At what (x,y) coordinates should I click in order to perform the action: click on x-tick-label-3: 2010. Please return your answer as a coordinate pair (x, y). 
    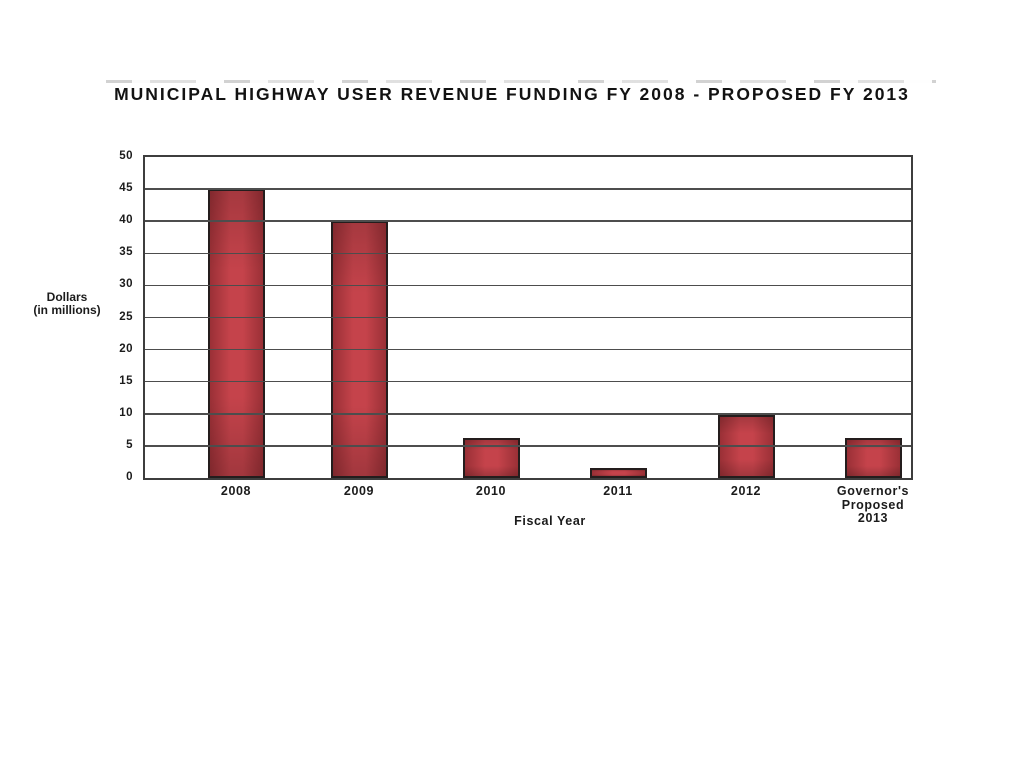
    Looking at the image, I should click on (491, 491).